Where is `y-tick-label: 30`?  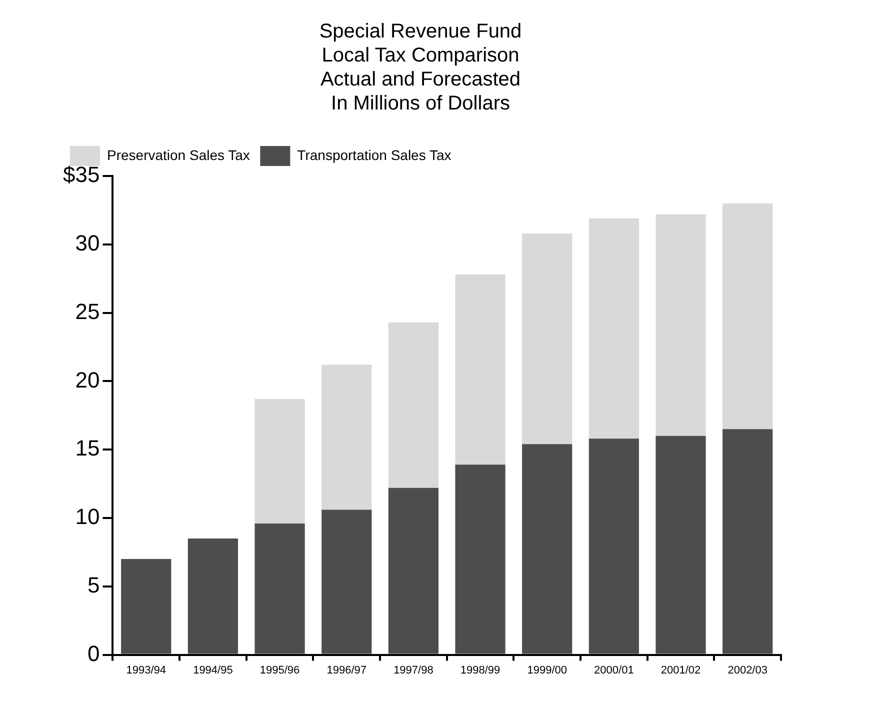
y-tick-label: 30 is located at coordinates (87, 243).